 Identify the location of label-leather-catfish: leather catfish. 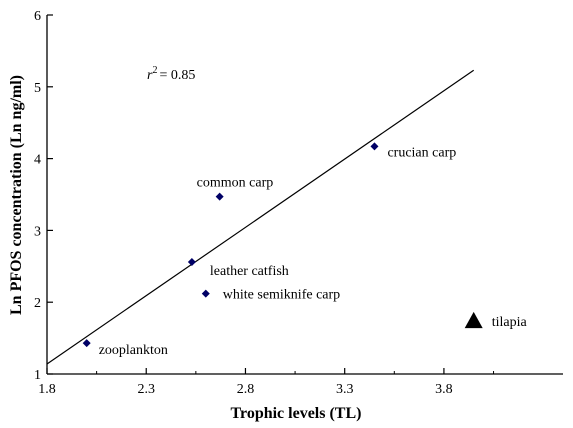
(249, 271).